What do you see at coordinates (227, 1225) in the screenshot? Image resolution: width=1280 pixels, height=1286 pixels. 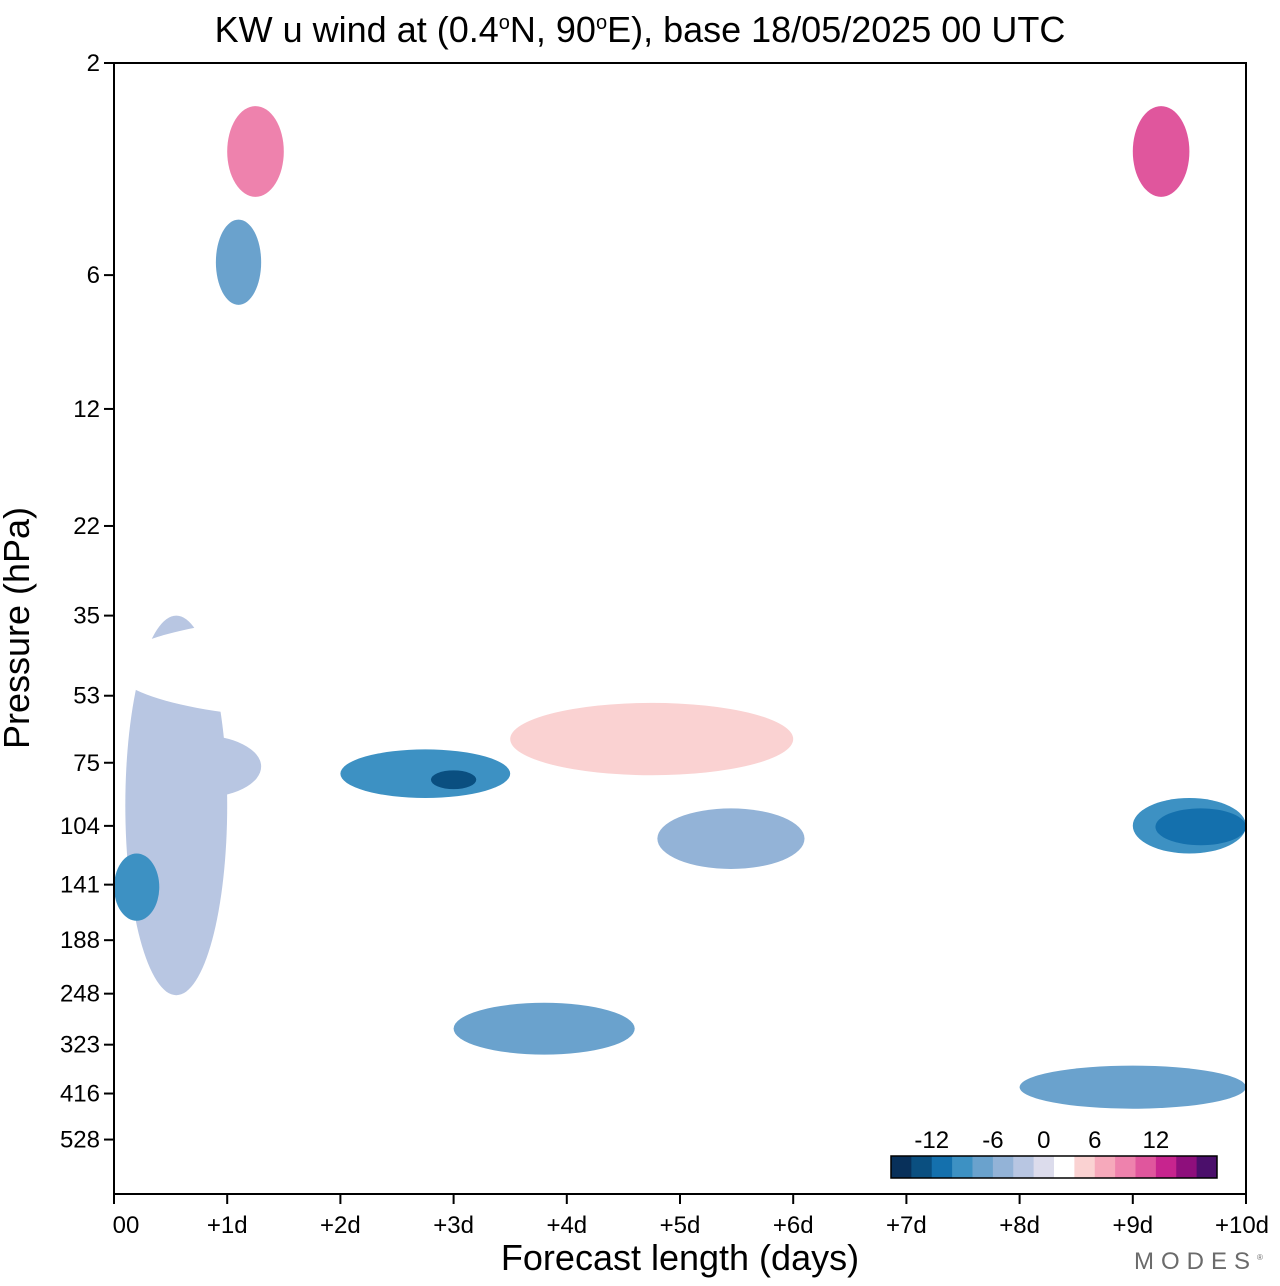 I see `x-tick-label-+1d: +1d` at bounding box center [227, 1225].